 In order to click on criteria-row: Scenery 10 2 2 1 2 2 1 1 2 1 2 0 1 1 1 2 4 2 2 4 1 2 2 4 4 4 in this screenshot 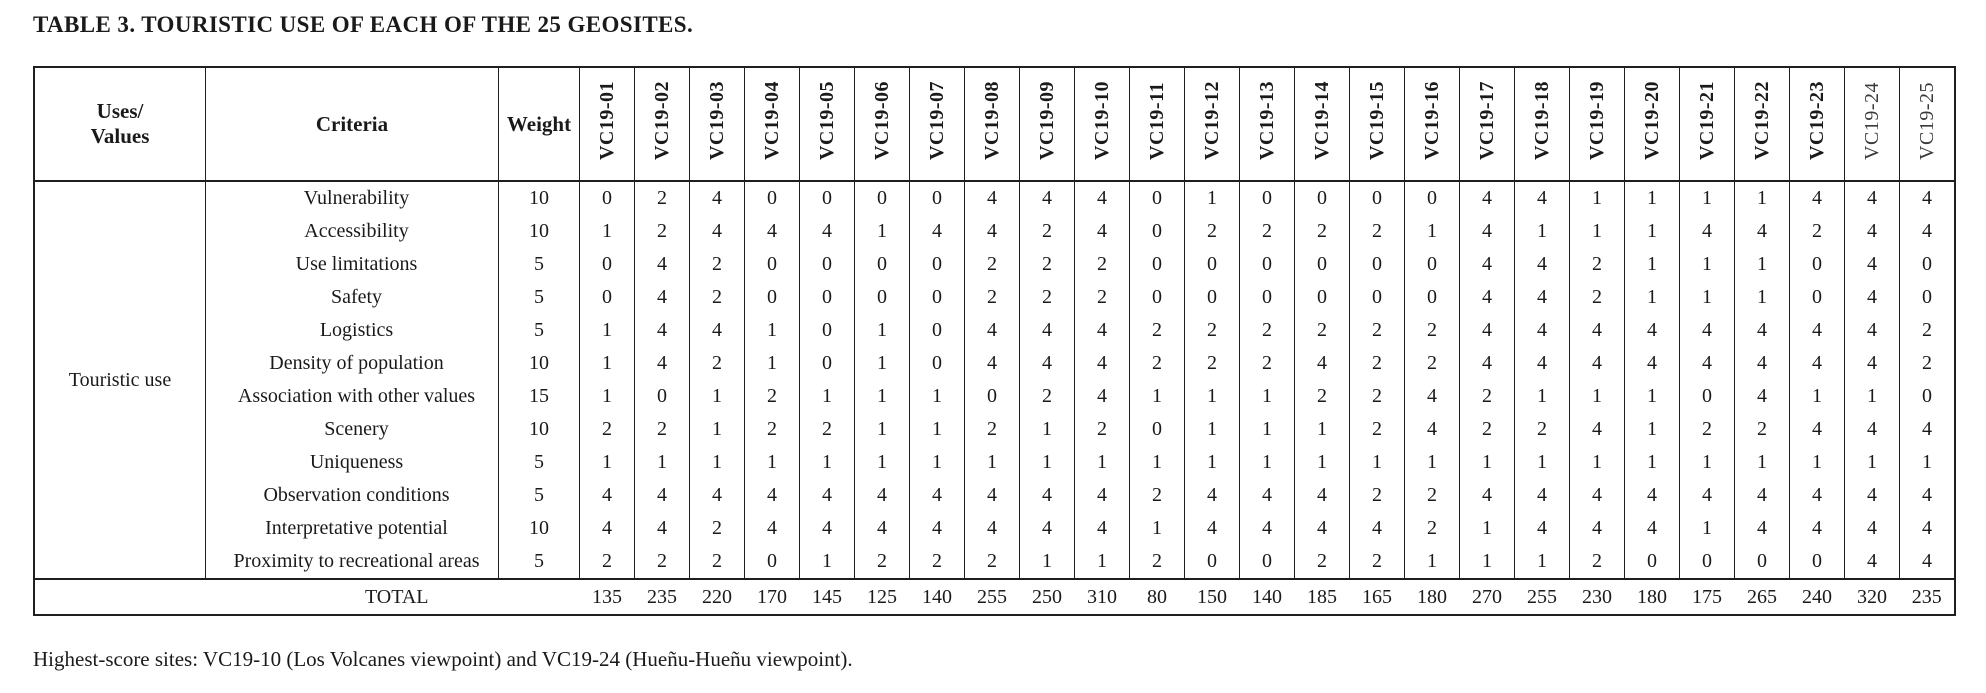, I will do `click(995, 429)`.